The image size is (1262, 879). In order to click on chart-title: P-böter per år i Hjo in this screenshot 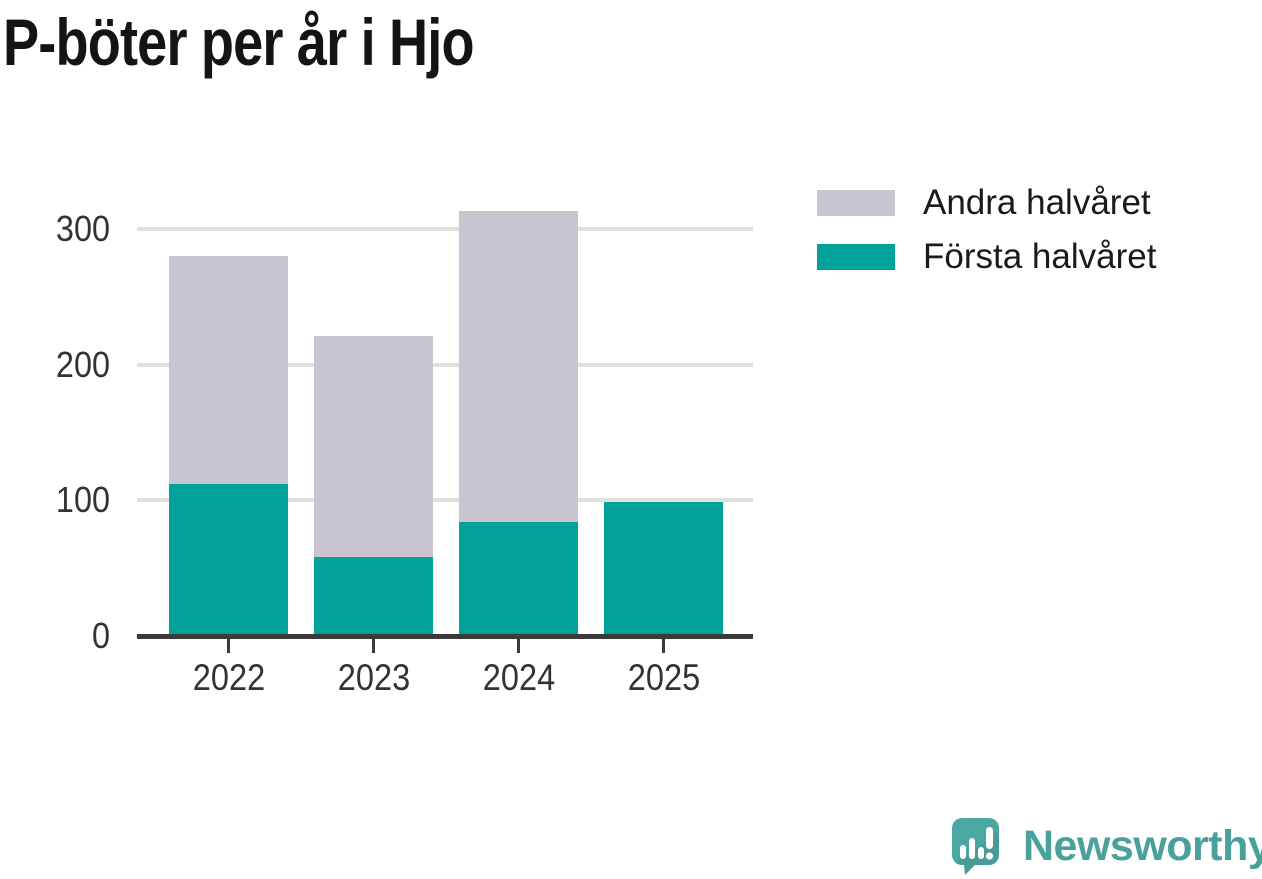, I will do `click(239, 42)`.